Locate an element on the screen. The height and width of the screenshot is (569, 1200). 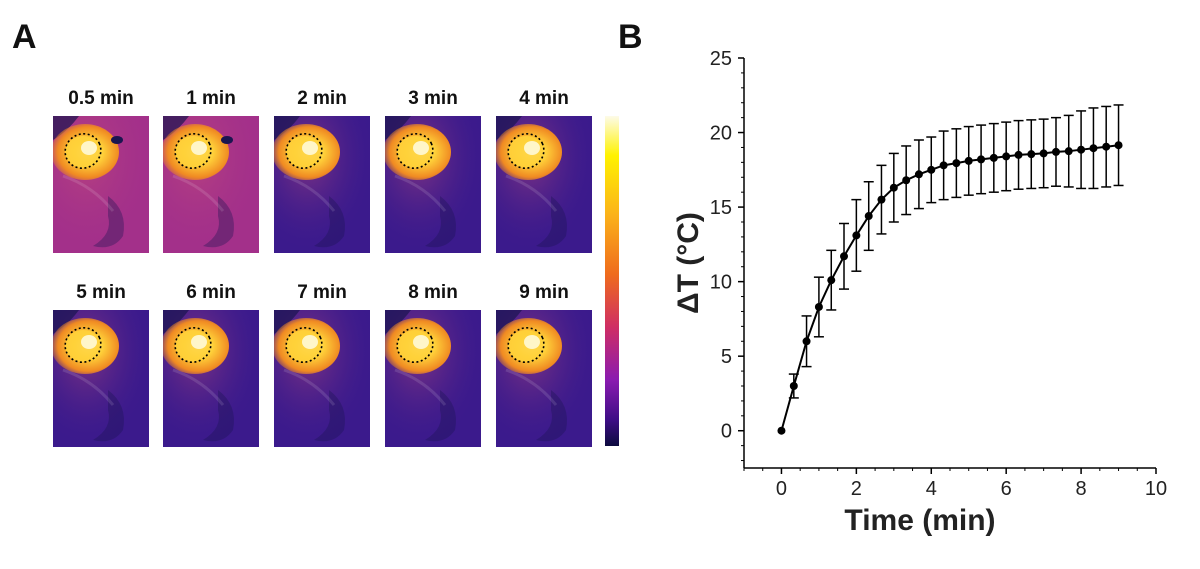
x-tick-label: 4 is located at coordinates (931, 489).